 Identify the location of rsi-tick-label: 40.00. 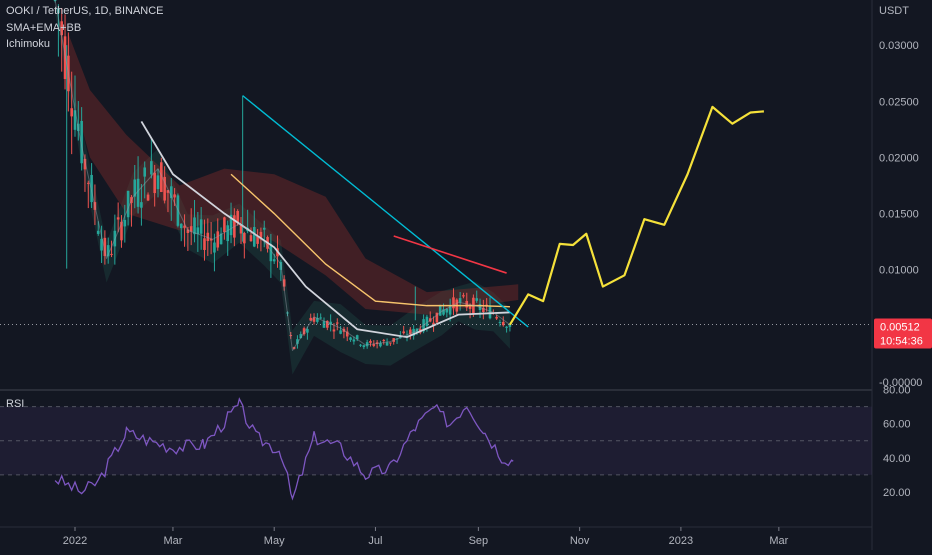
(897, 459).